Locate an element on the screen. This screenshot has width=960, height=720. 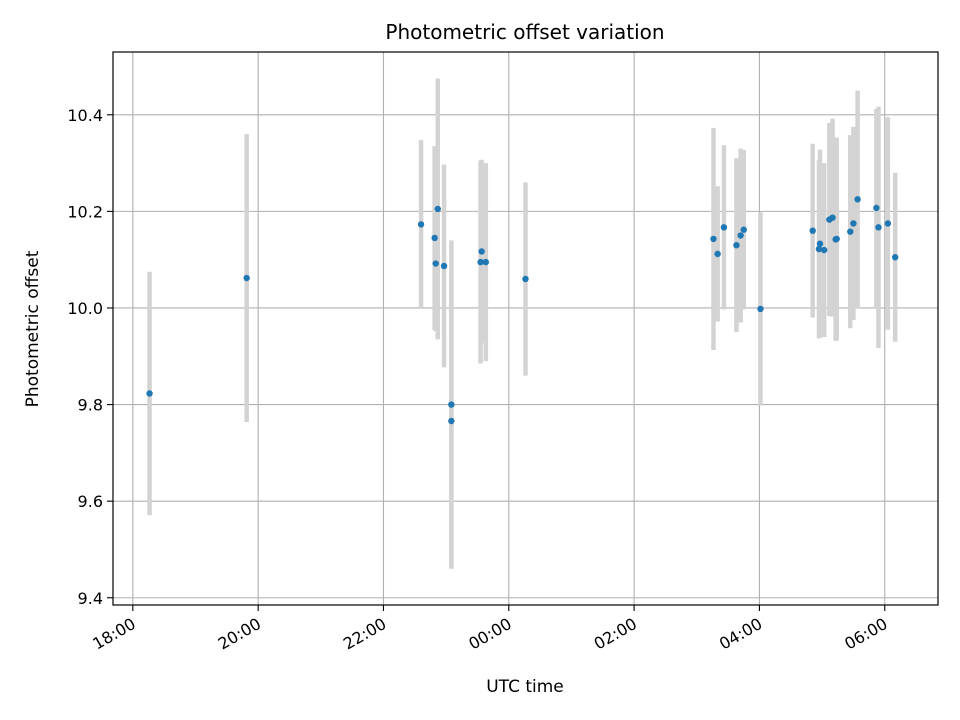
chart-title: Photometric offset variation is located at coordinates (524, 32).